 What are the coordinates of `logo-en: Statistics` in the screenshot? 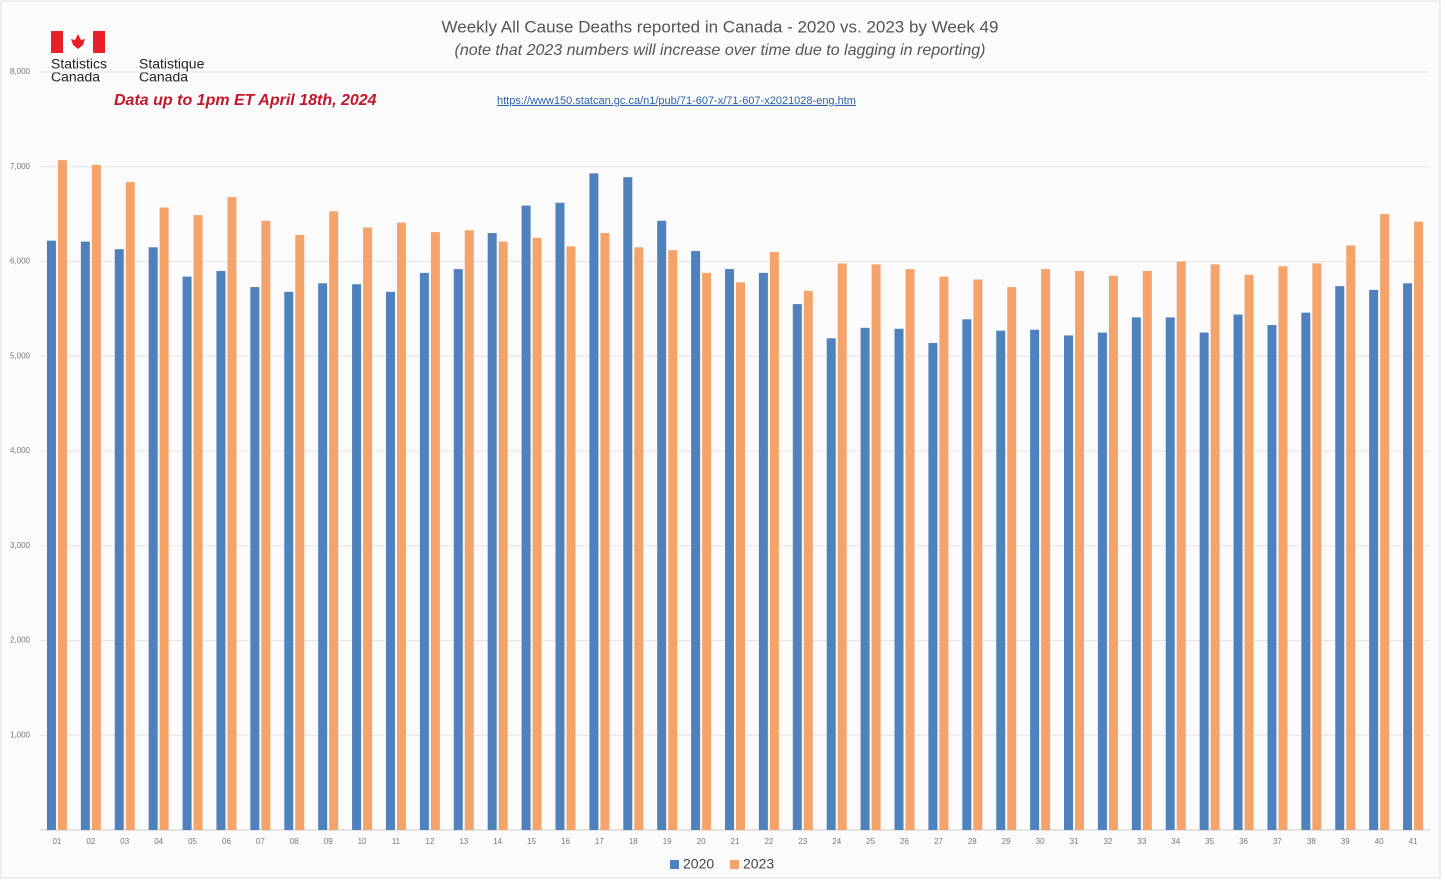 It's located at (79, 64).